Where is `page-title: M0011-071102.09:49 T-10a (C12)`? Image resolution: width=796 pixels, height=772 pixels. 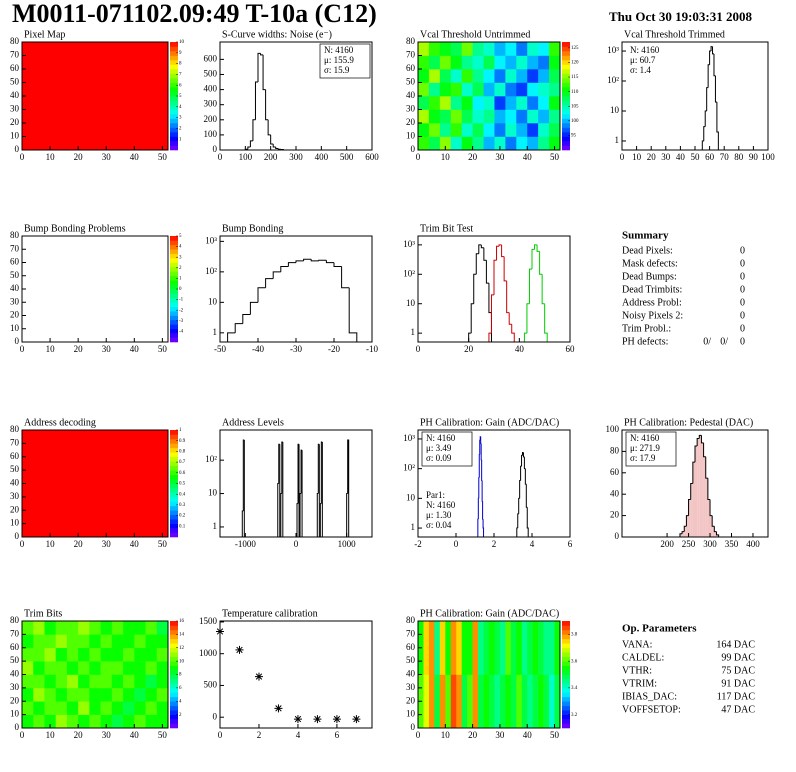
page-title: M0011-071102.09:49 T-10a (C12) is located at coordinates (194, 14).